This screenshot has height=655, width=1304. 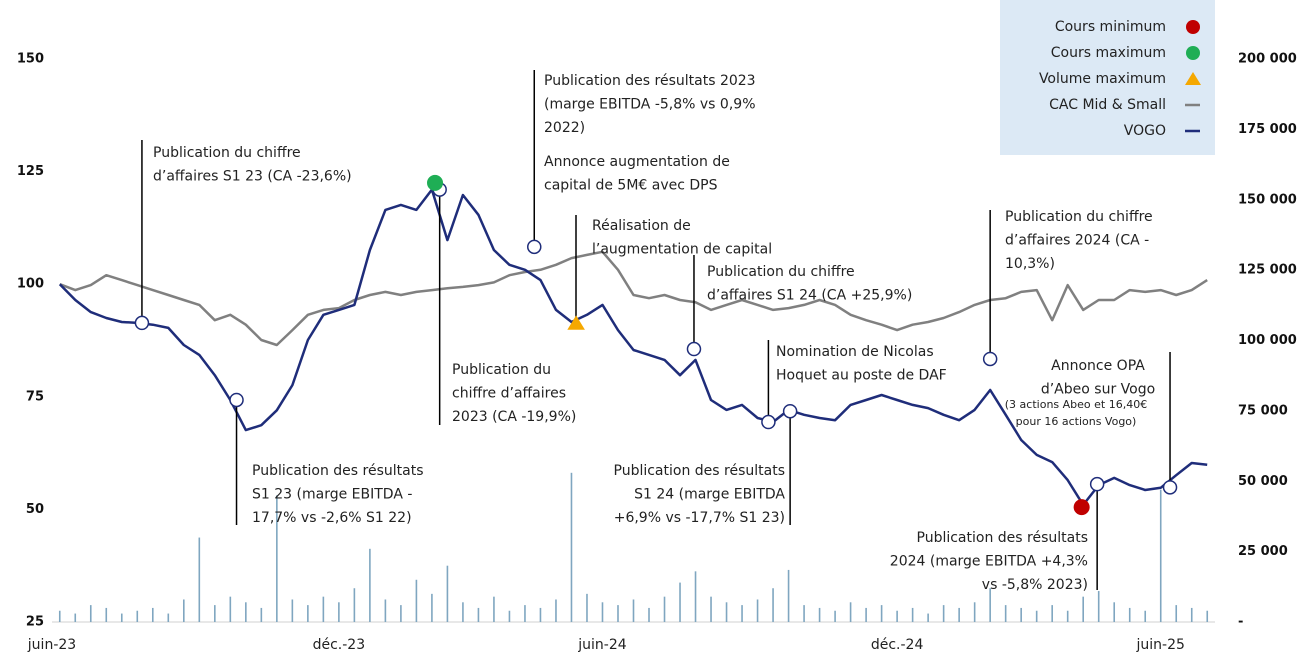 I want to click on legend-label: Cours maximum, so click(x=1108, y=53).